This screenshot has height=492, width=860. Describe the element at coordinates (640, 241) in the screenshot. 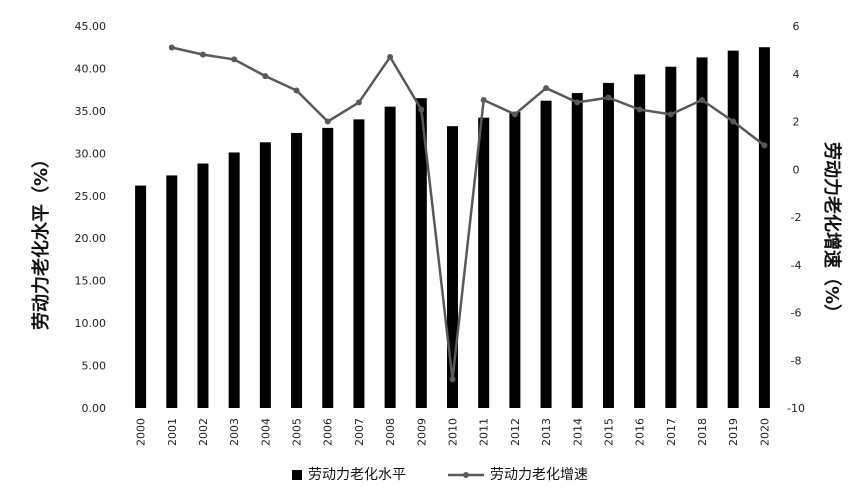

I see `bar-2016` at that location.